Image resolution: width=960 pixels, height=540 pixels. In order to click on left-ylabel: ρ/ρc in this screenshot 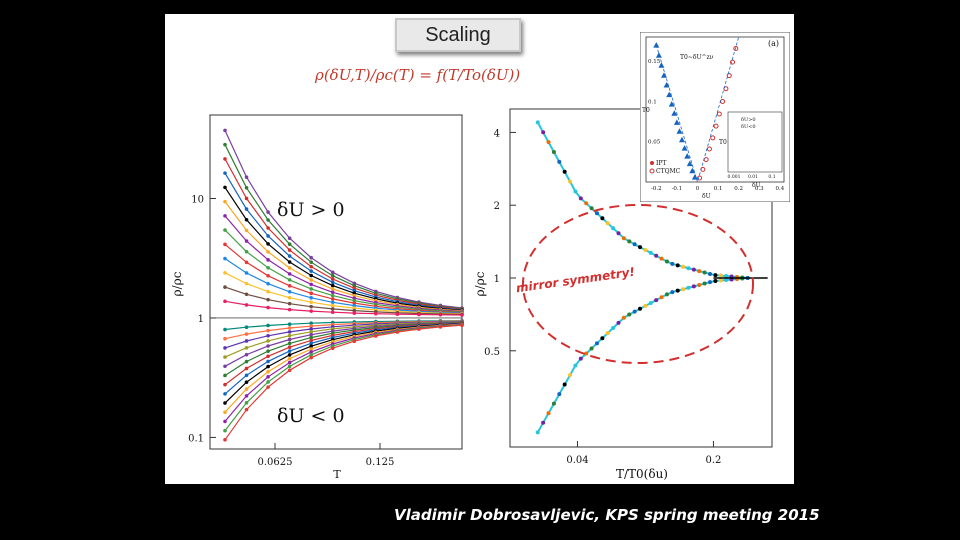, I will do `click(177, 283)`.